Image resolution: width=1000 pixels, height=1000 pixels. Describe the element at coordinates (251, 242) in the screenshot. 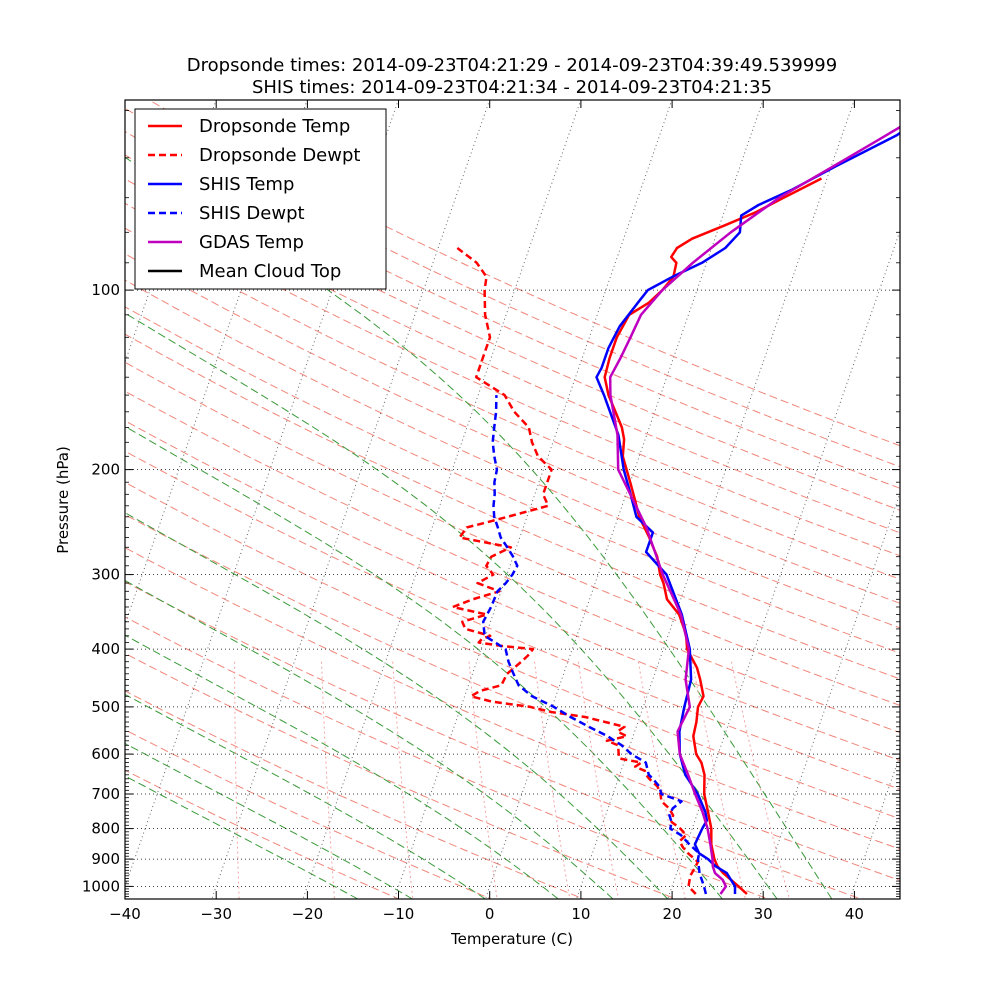

I see `legend-label: GDAS Temp` at that location.